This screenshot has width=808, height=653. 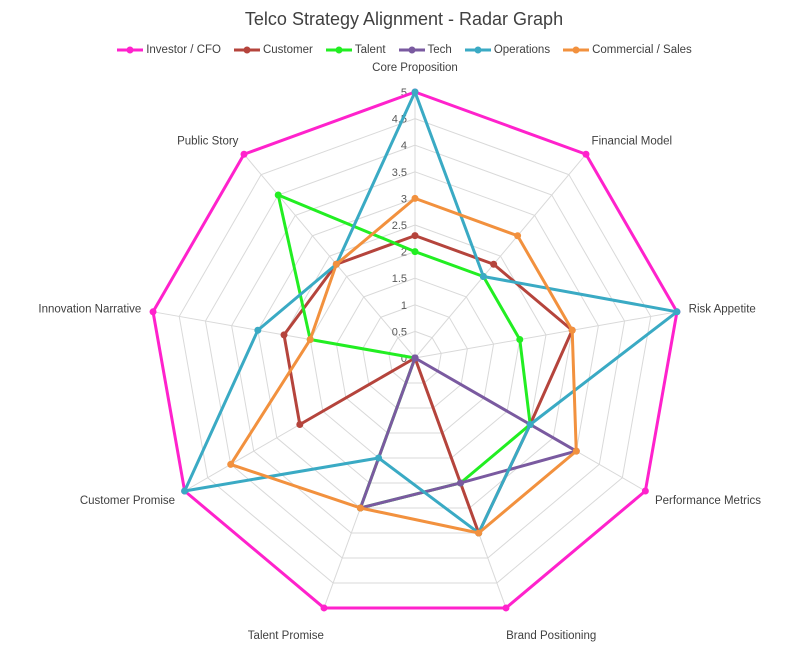 What do you see at coordinates (183, 50) in the screenshot?
I see `legend-label: Investor / CFO` at bounding box center [183, 50].